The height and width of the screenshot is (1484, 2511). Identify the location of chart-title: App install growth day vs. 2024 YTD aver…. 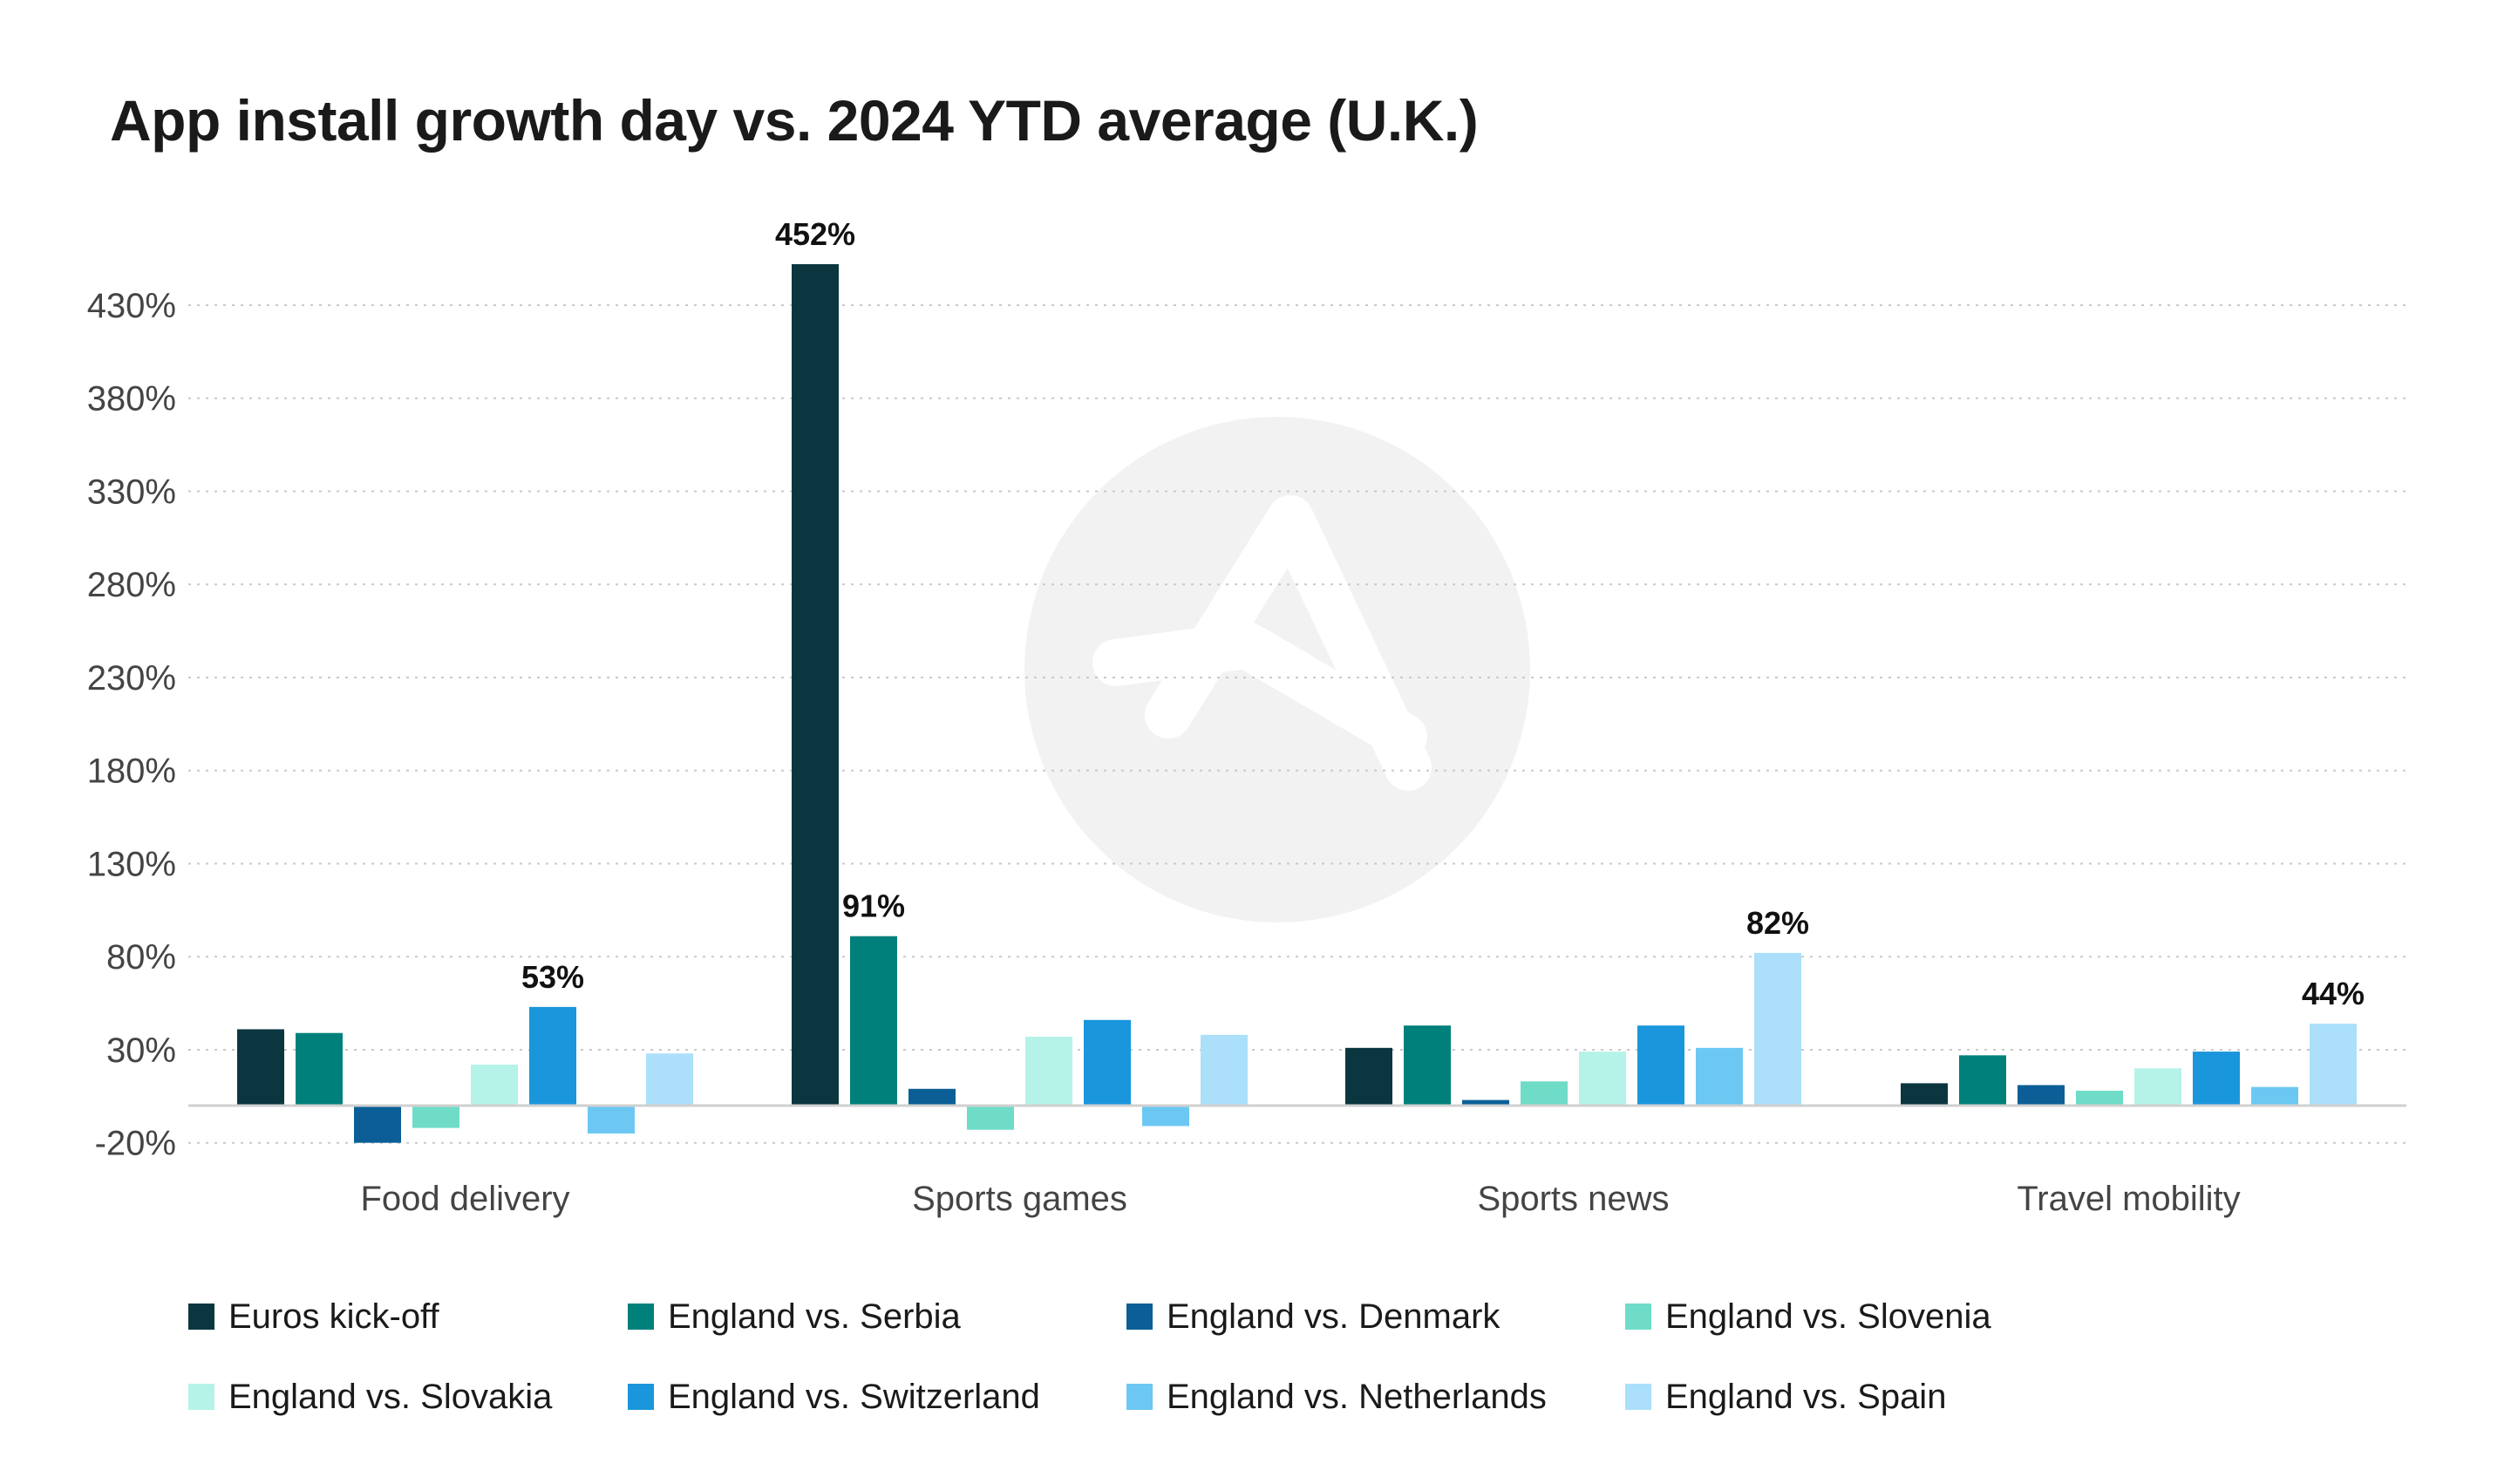
(794, 120).